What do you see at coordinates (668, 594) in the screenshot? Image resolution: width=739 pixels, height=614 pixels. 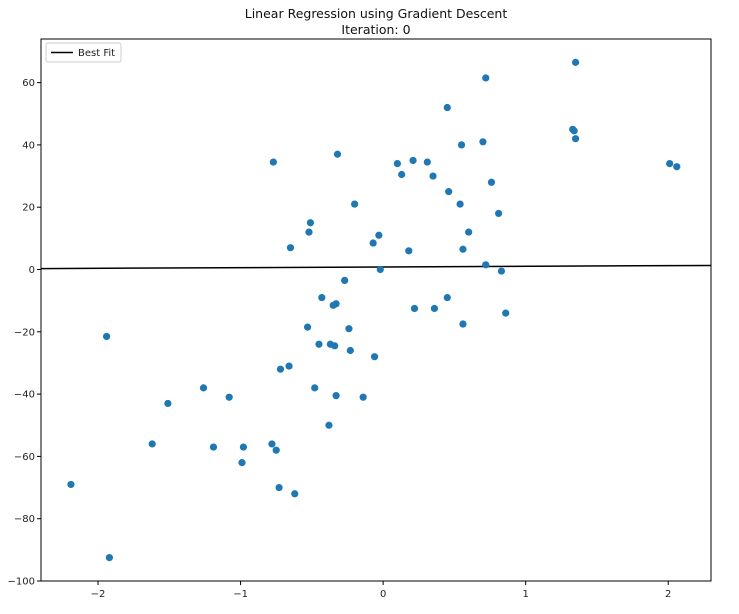 I see `x-tick-label: 2` at bounding box center [668, 594].